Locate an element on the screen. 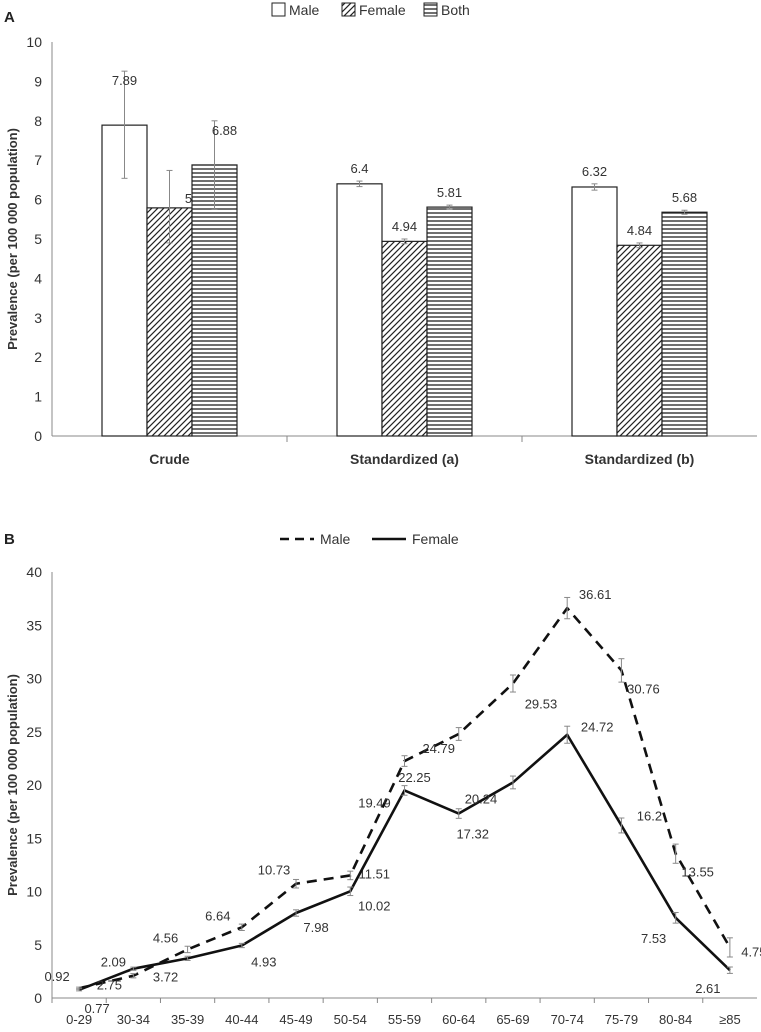  legend-swatch-female is located at coordinates (348, 9).